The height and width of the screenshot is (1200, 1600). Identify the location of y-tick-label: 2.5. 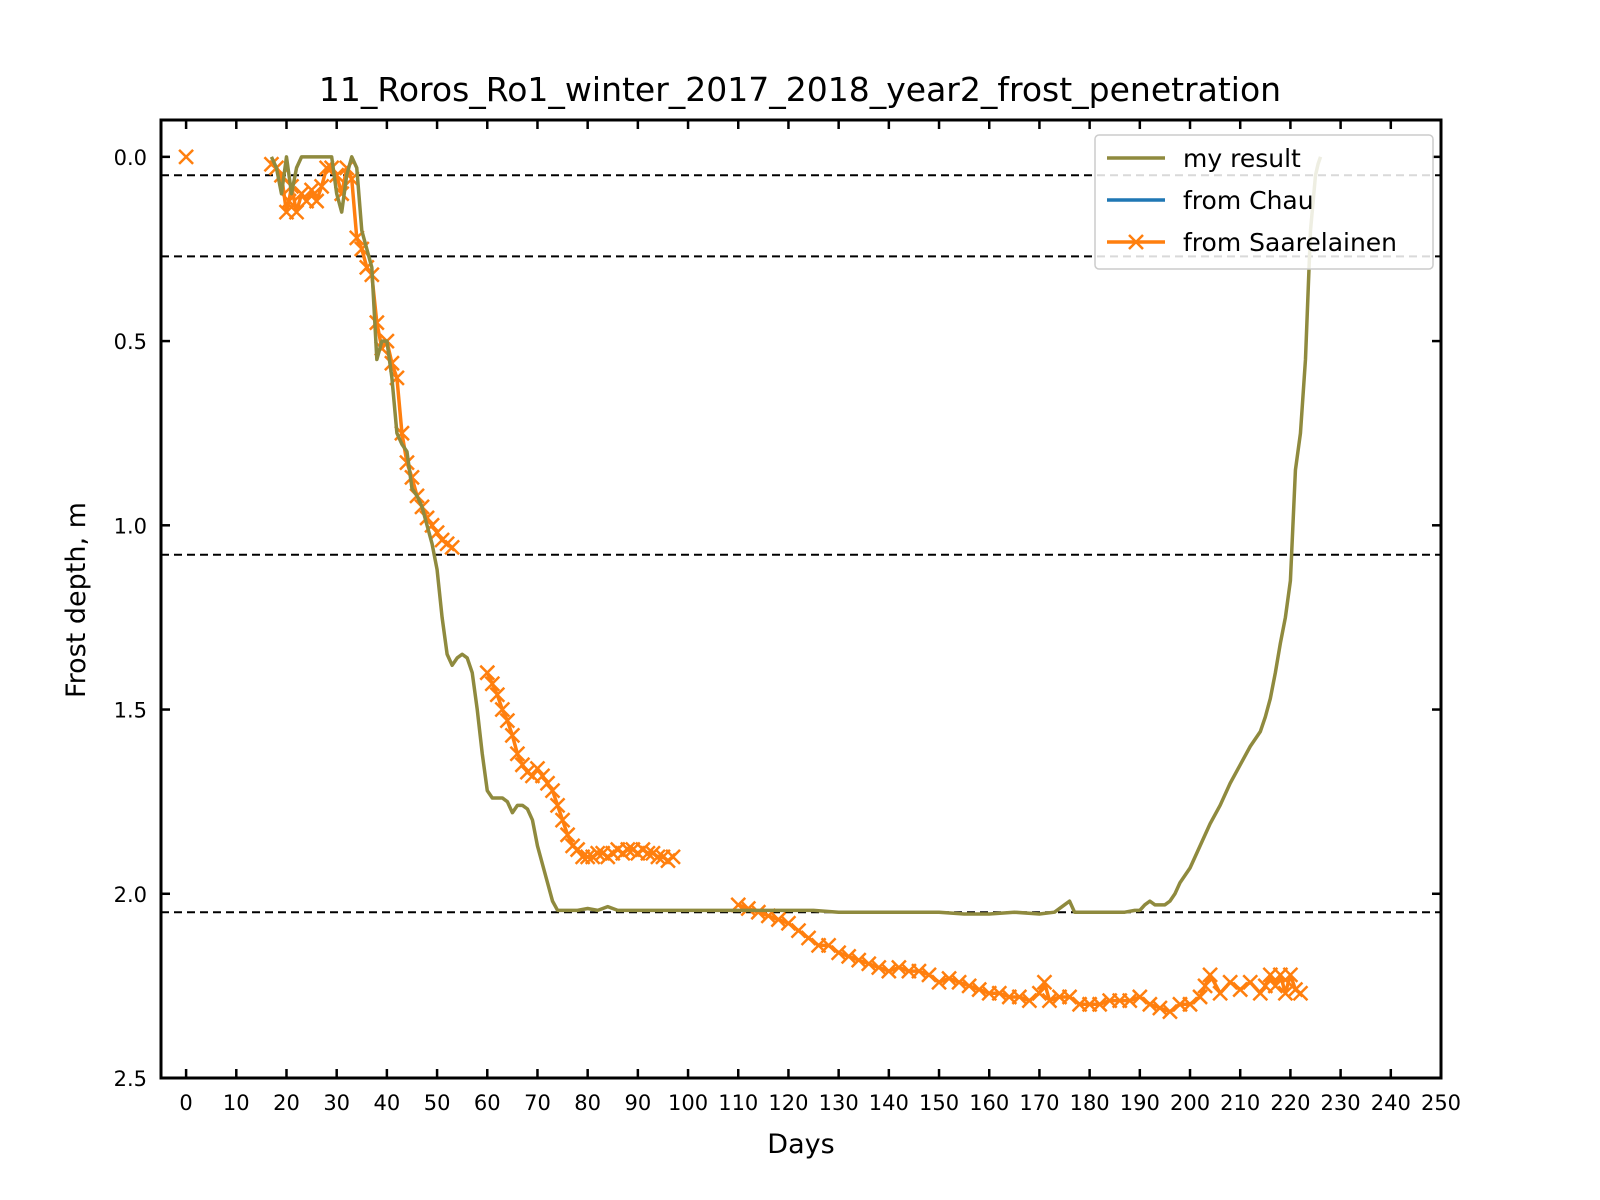
(130, 1079).